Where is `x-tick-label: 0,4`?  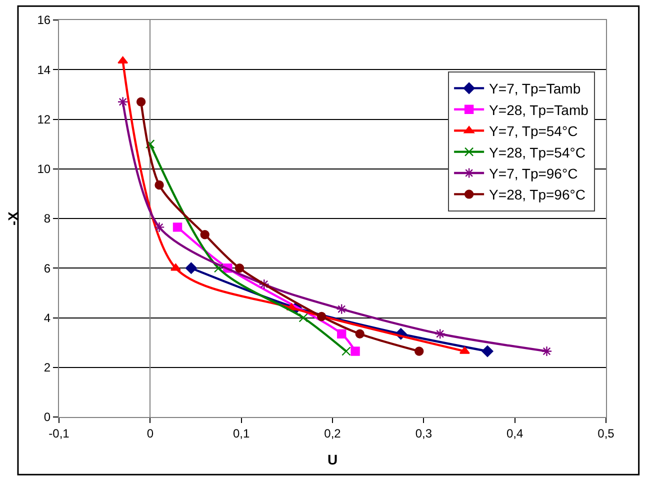
x-tick-label: 0,4 is located at coordinates (515, 433).